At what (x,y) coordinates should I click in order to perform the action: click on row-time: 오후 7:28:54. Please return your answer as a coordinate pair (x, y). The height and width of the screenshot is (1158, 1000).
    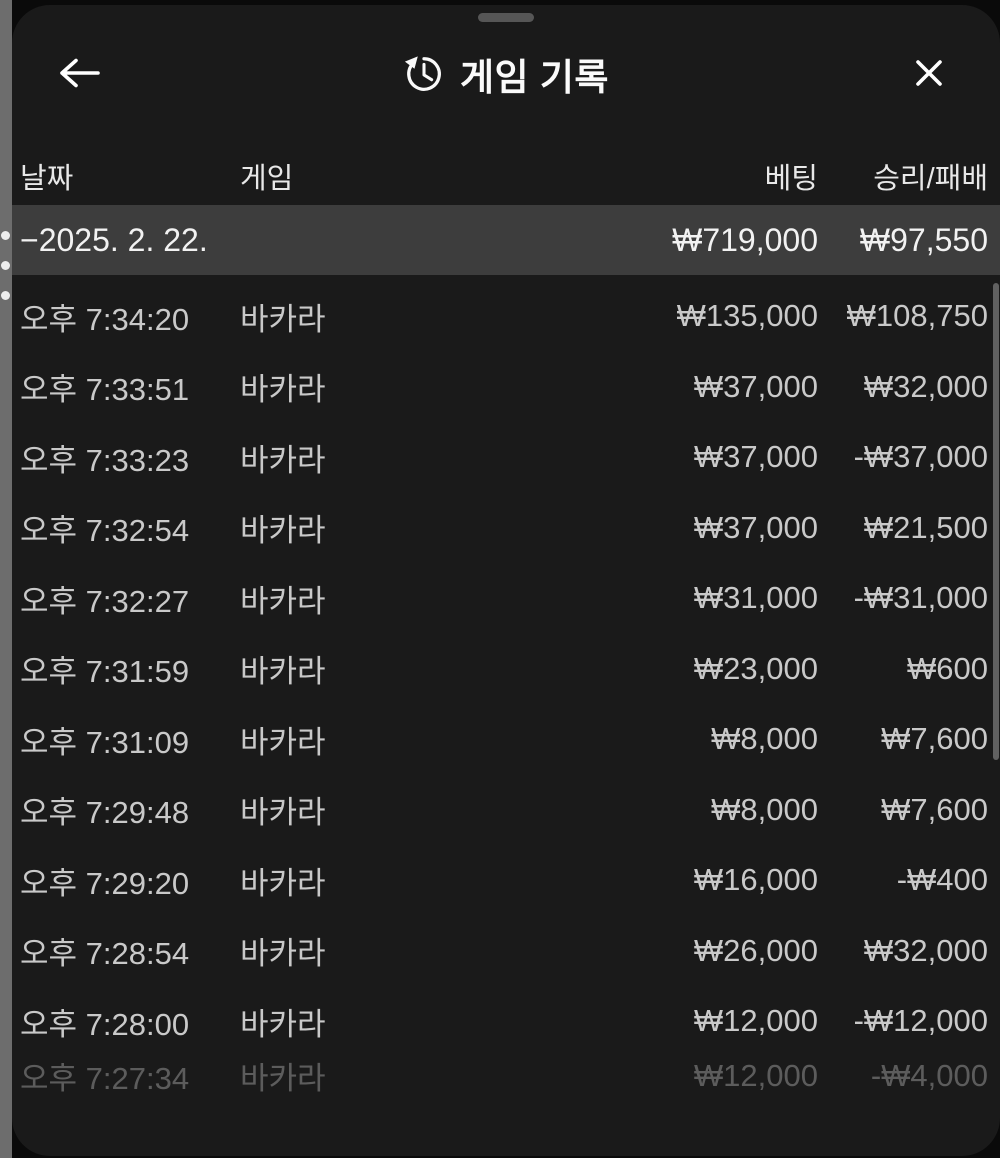
    Looking at the image, I should click on (105, 954).